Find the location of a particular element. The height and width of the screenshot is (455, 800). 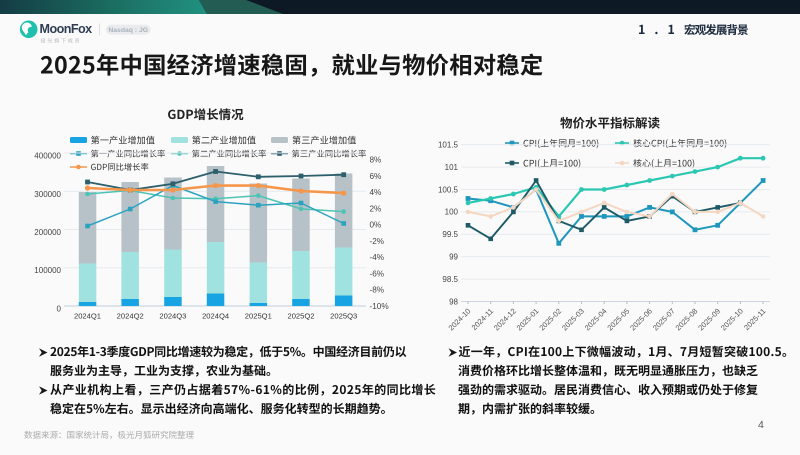

svg-text: 99.5 is located at coordinates (450, 234).